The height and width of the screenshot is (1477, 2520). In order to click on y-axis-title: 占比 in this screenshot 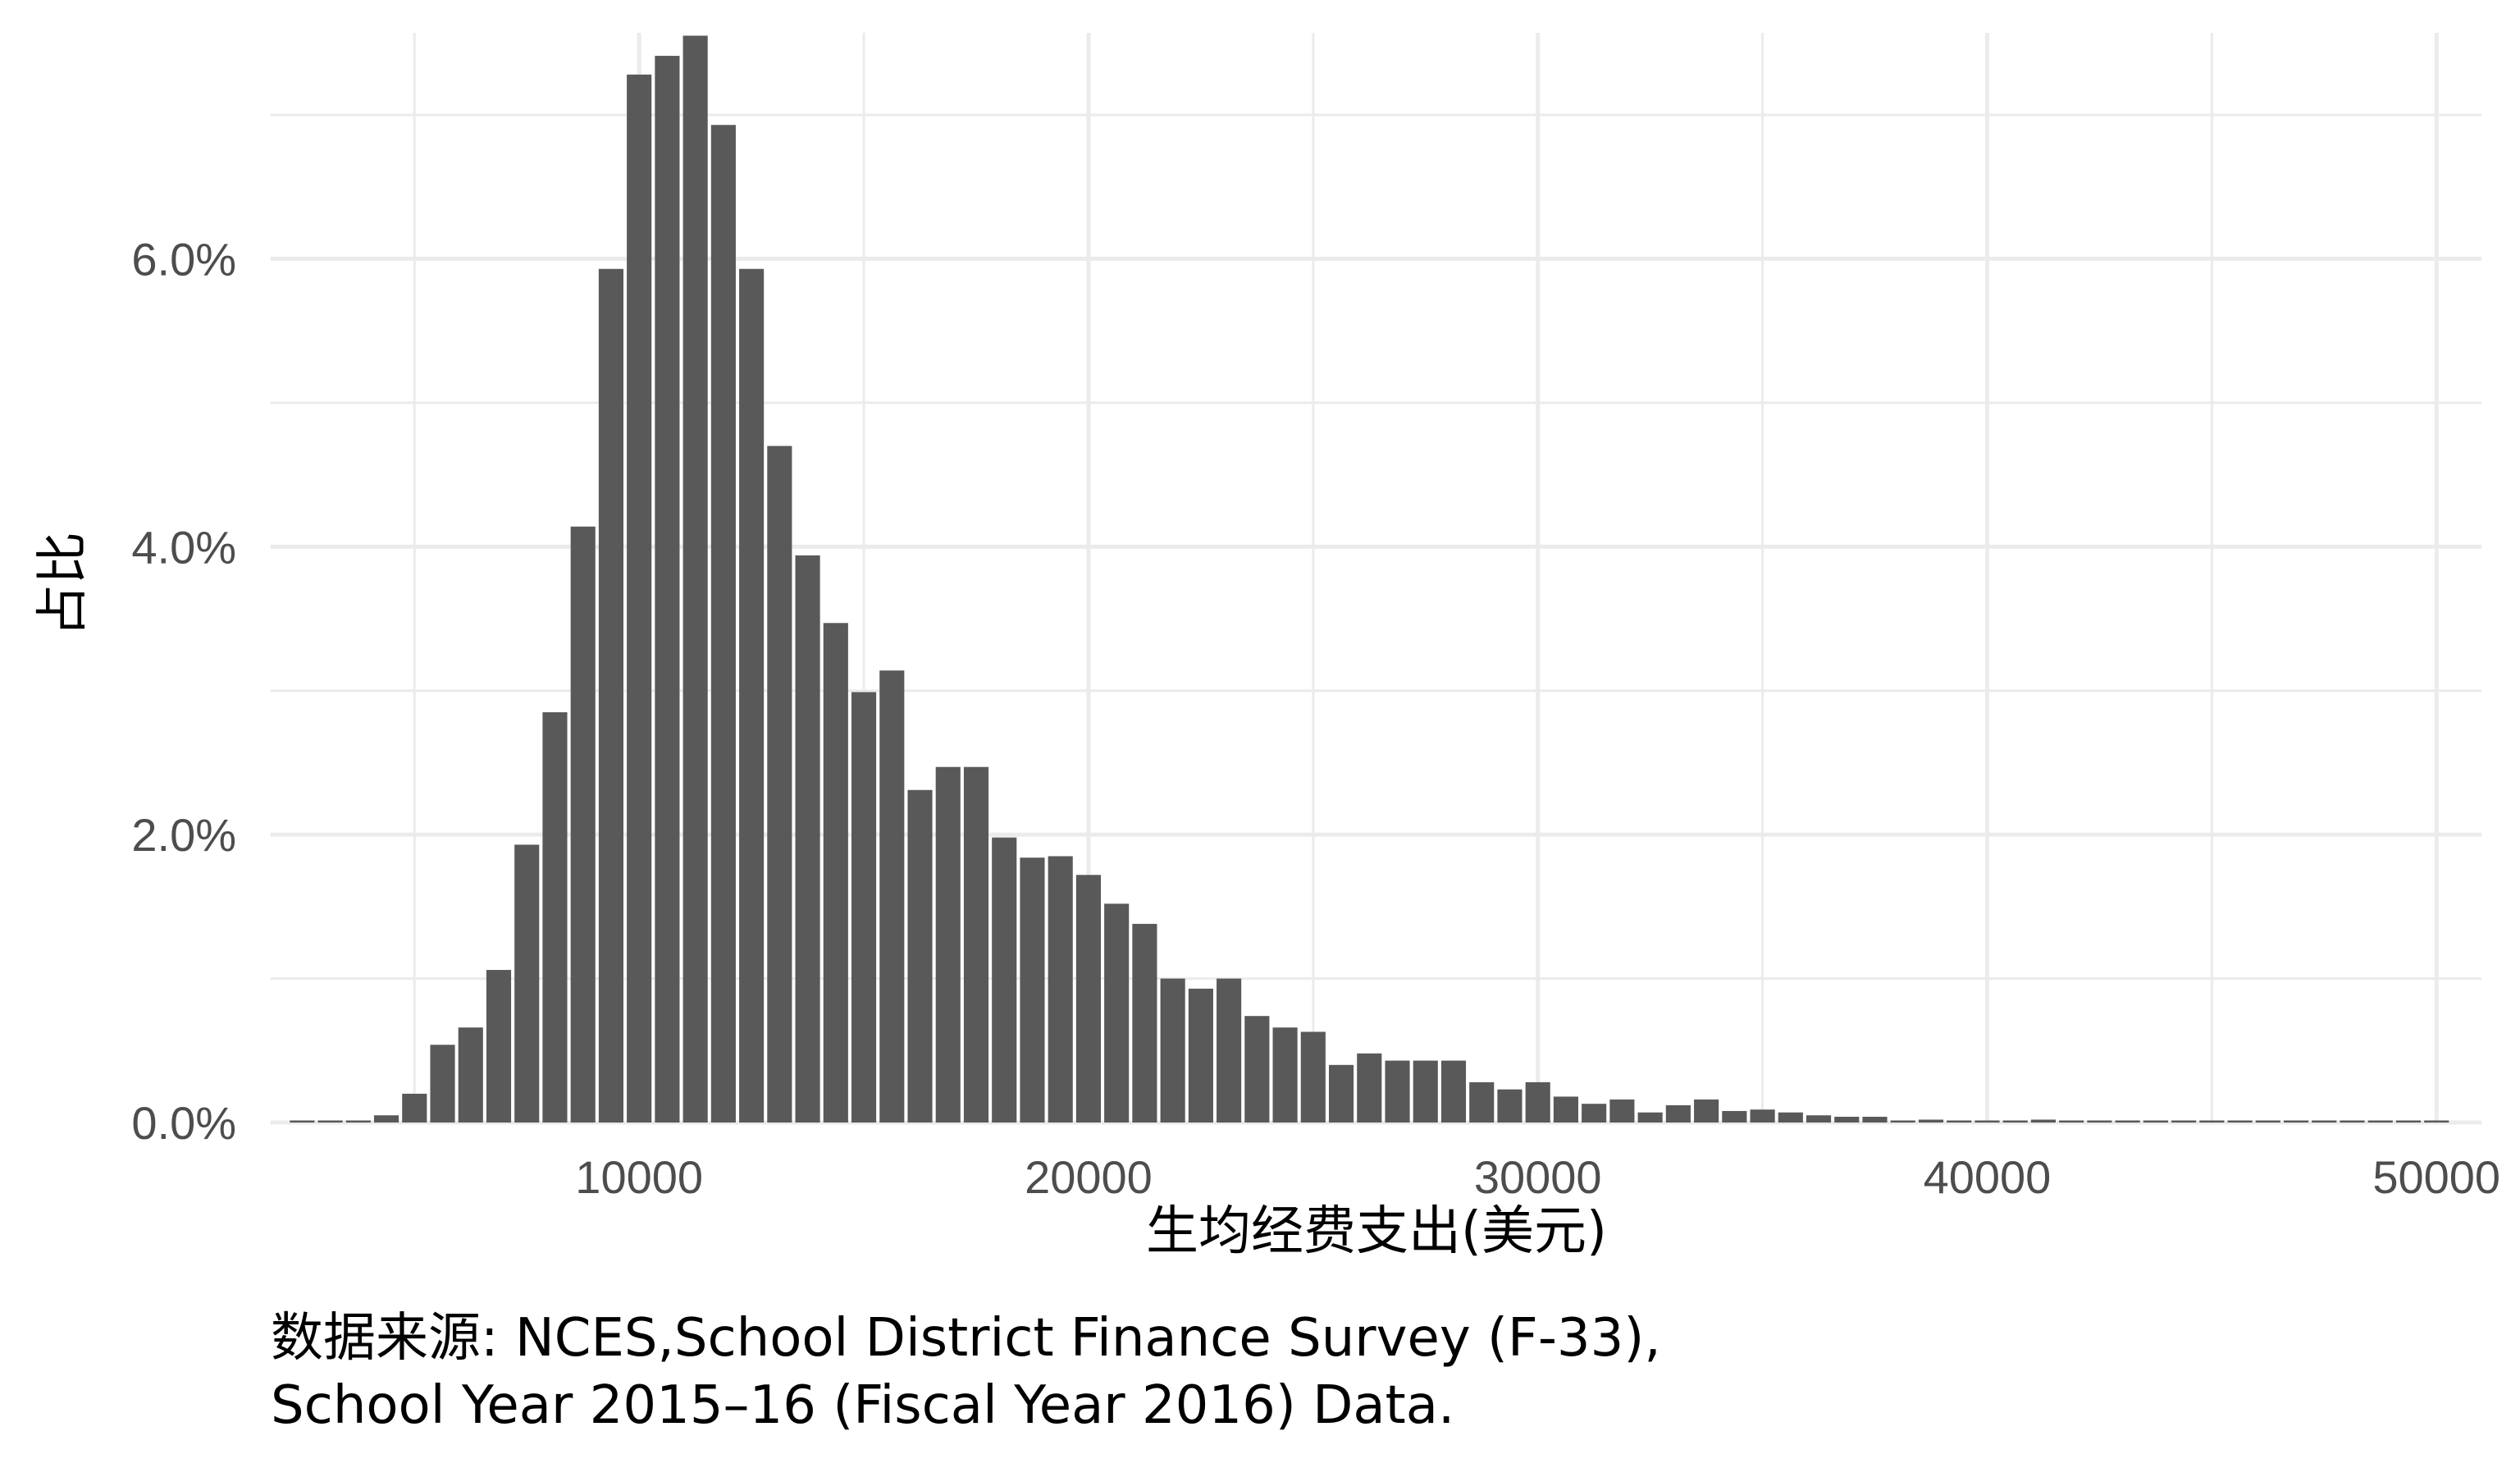, I will do `click(64, 584)`.